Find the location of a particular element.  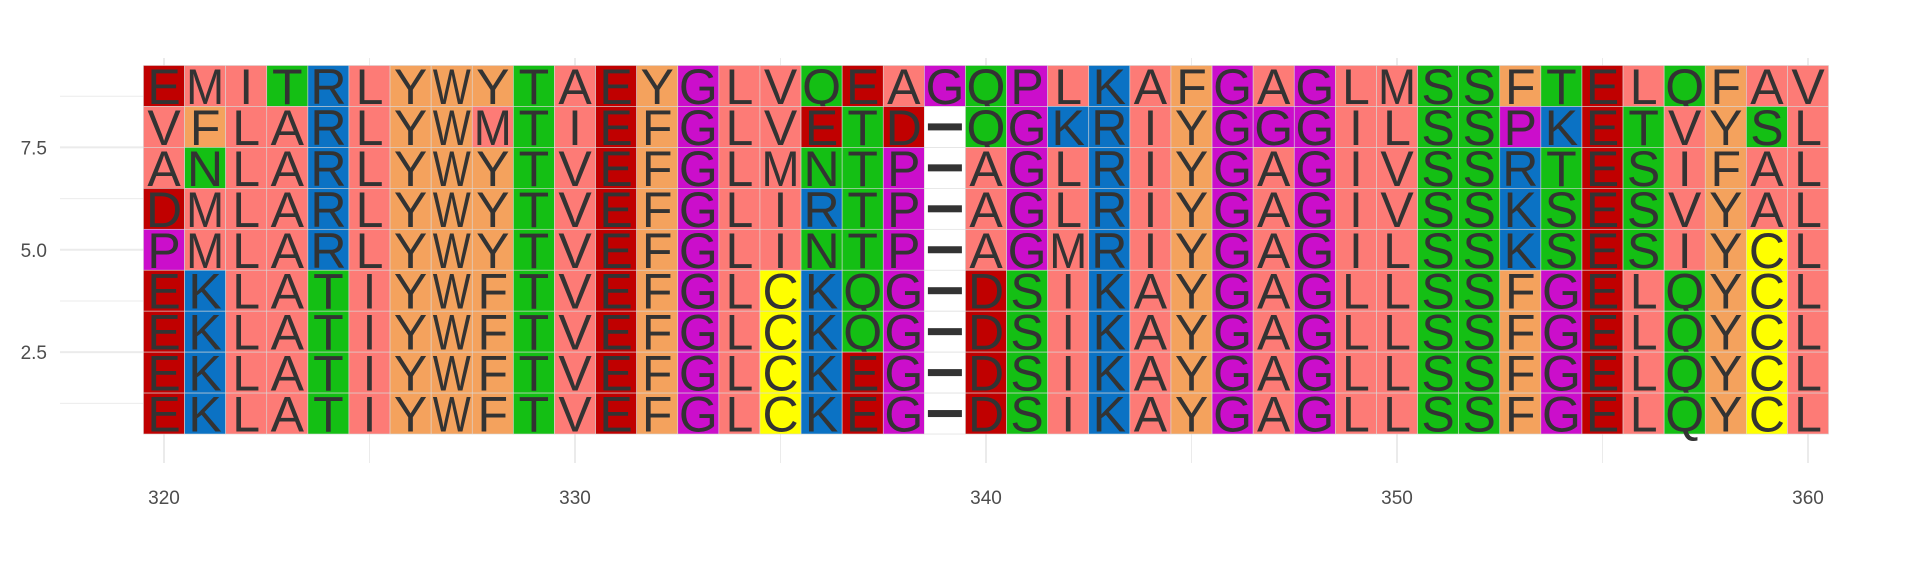

residue-letter: W is located at coordinates (452, 210).